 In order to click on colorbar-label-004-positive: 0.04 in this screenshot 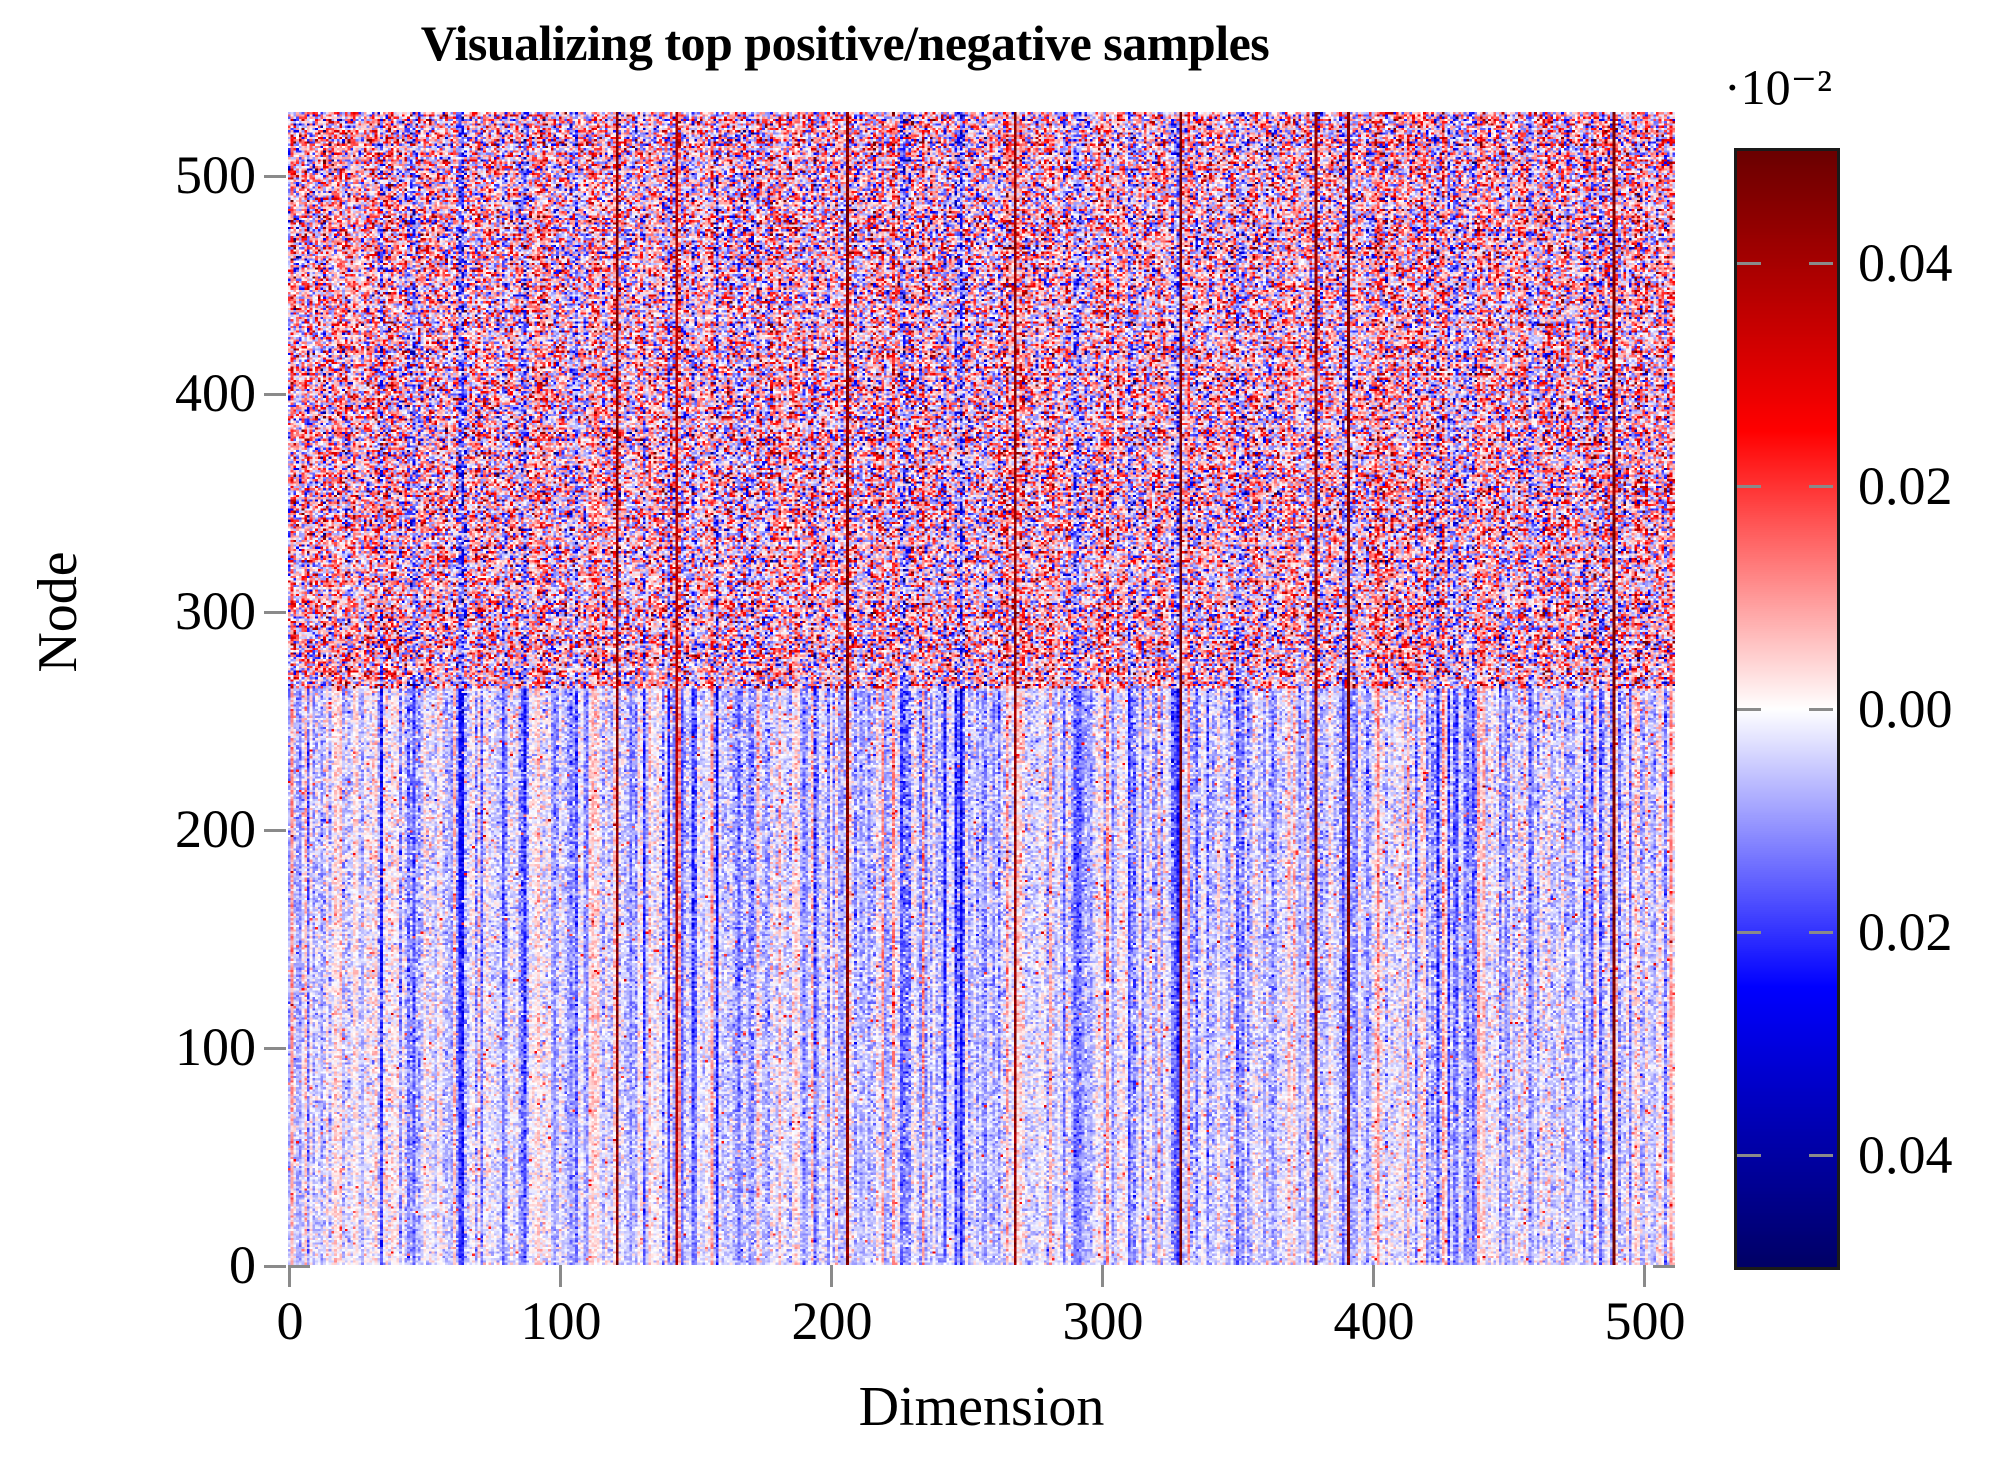, I will do `click(1905, 263)`.